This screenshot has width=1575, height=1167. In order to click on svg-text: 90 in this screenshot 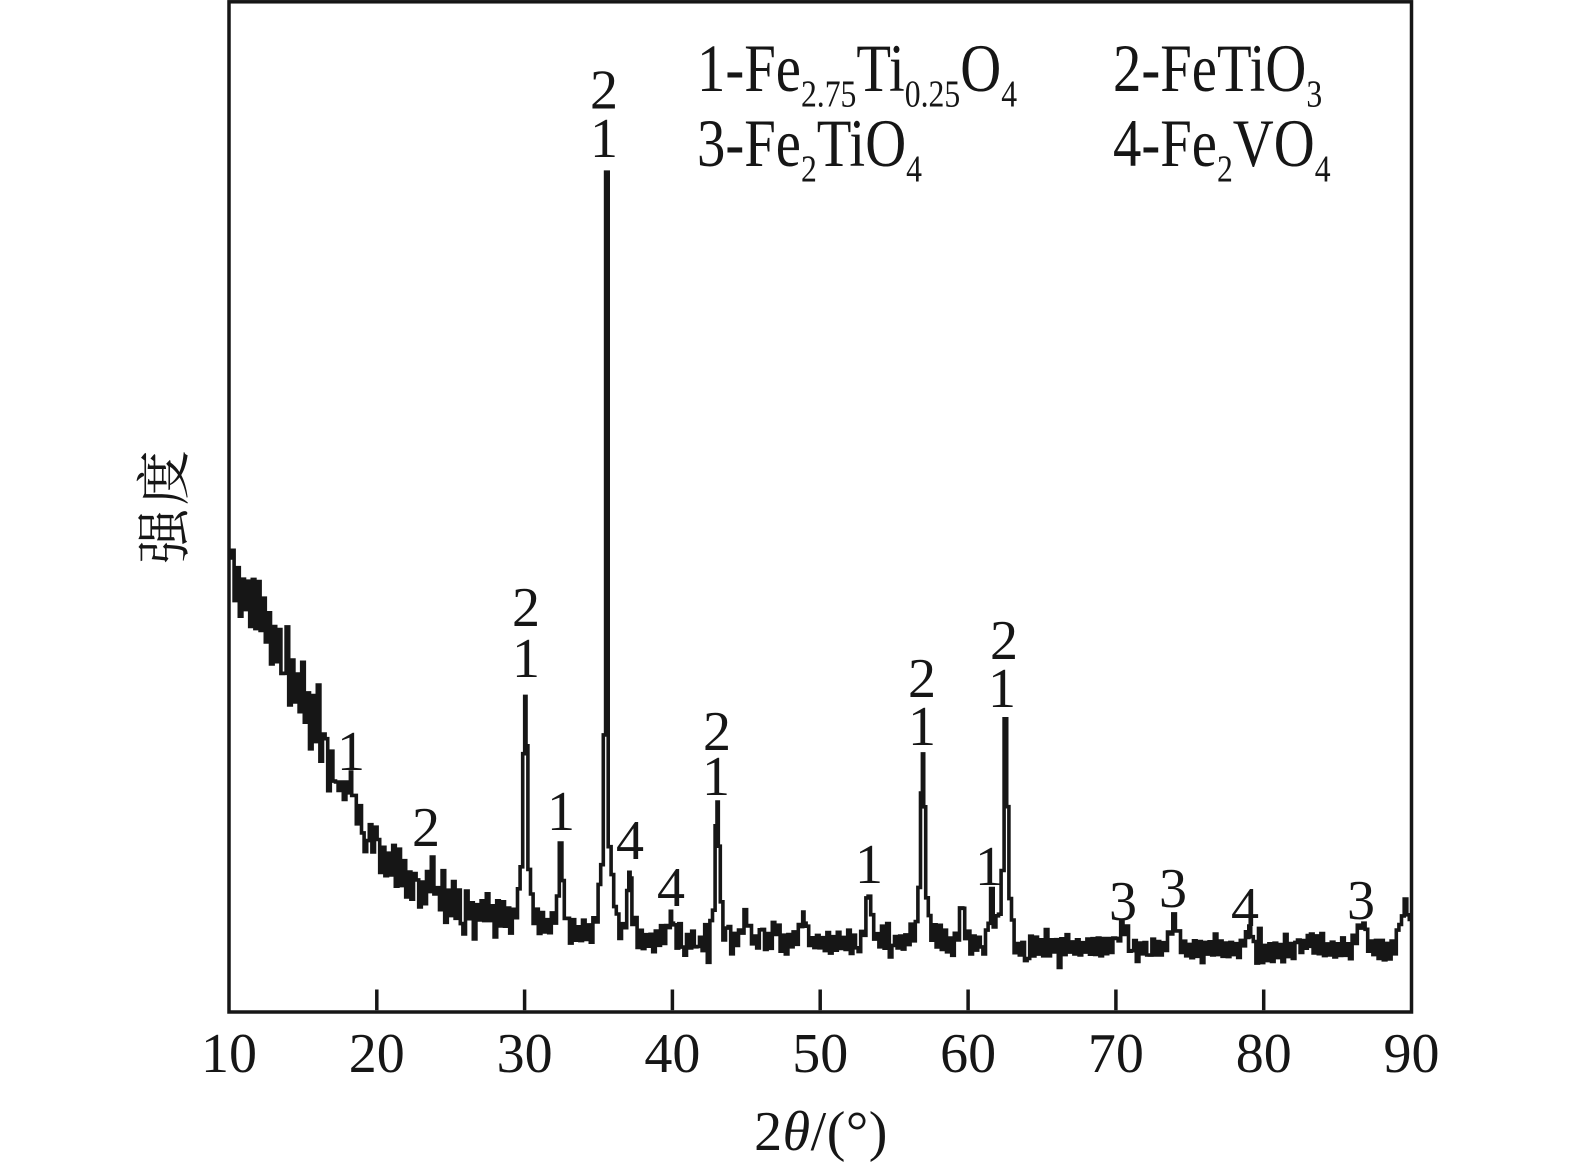, I will do `click(1412, 1054)`.